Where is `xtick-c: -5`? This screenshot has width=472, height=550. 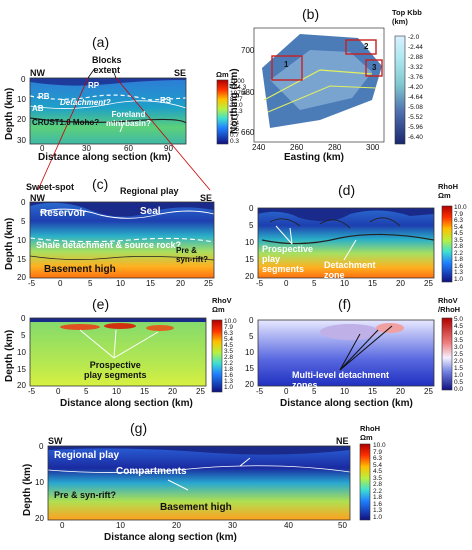 xtick-c: -5 is located at coordinates (32, 283).